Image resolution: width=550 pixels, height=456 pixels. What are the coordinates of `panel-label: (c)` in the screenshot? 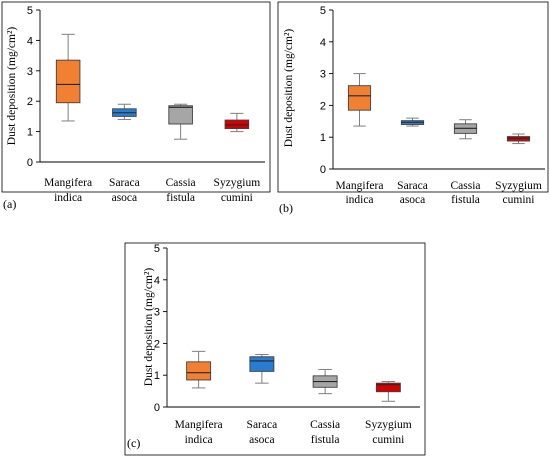 It's located at (133, 443).